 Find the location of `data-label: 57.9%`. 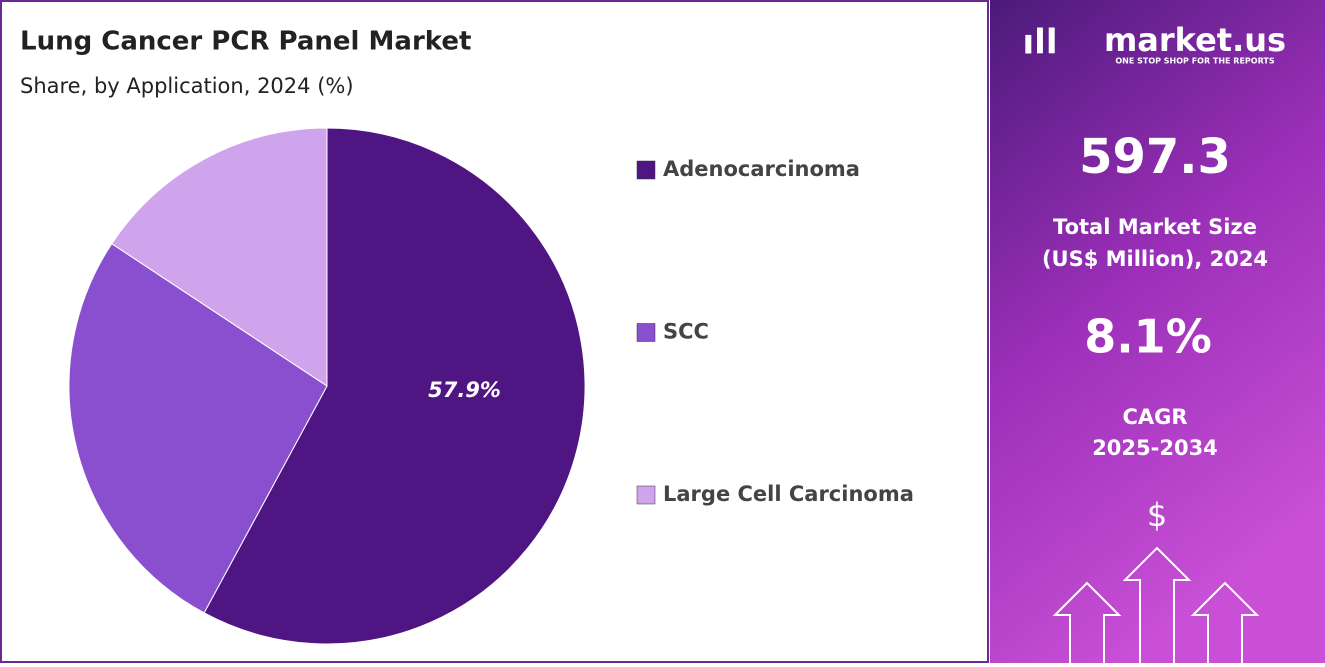

data-label: 57.9% is located at coordinates (464, 390).